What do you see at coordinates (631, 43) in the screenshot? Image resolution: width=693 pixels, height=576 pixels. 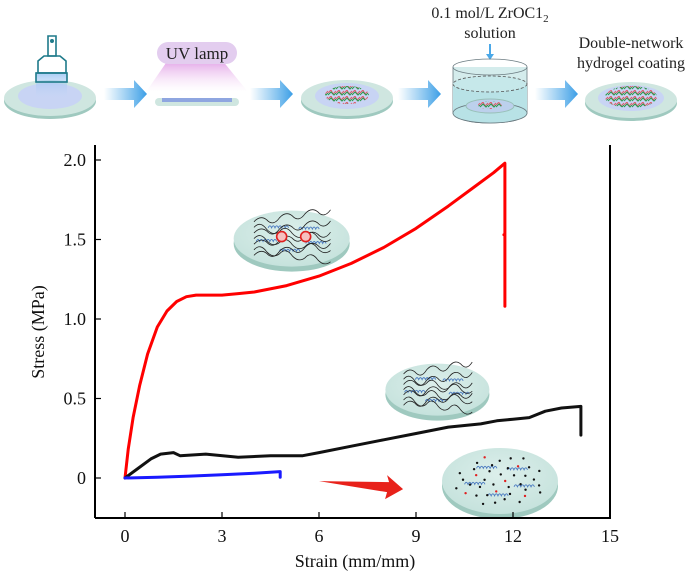 I see `final-label-line1: Double-network` at bounding box center [631, 43].